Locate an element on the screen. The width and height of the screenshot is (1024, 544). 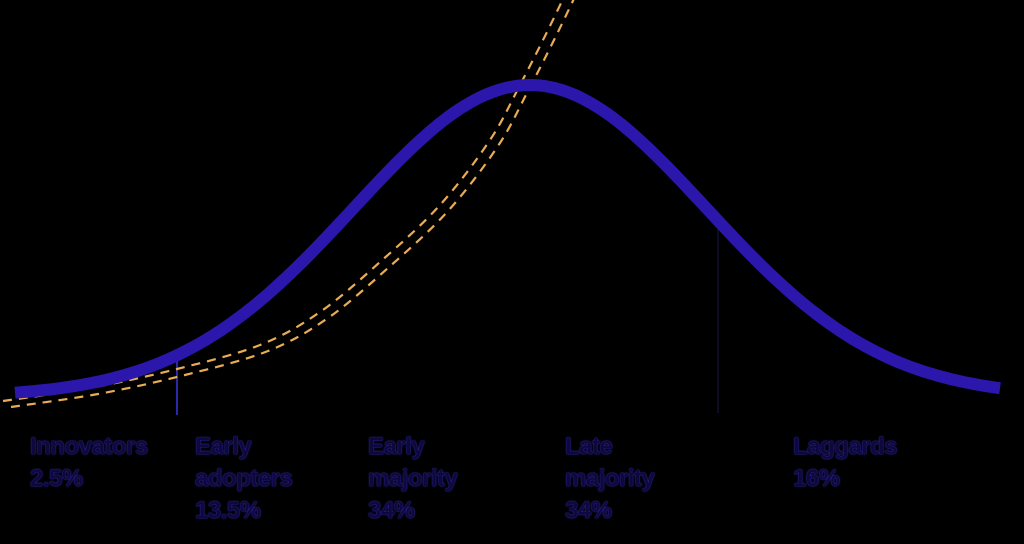
segment-name: Innovators is located at coordinates (89, 446).